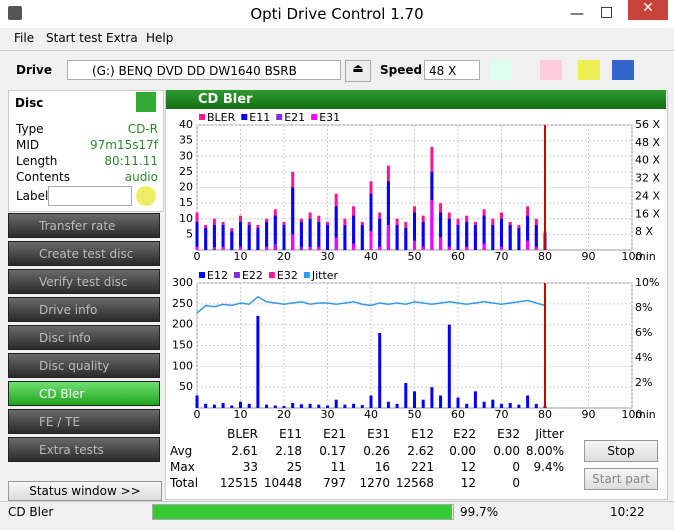  What do you see at coordinates (15, 13) in the screenshot?
I see `app-icon` at bounding box center [15, 13].